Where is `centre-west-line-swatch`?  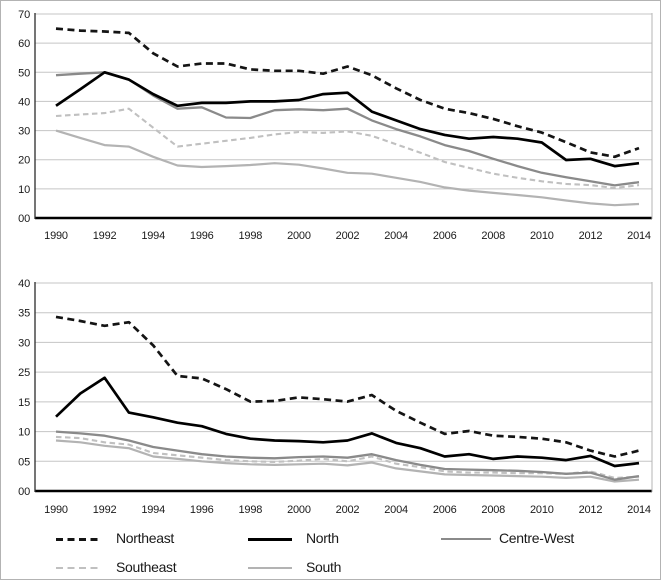 centre-west-line-swatch is located at coordinates (466, 539).